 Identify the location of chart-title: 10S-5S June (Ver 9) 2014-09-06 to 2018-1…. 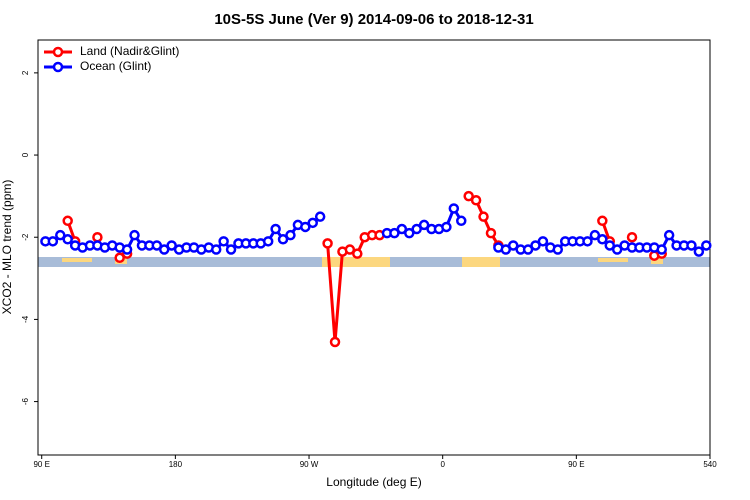
(373, 19).